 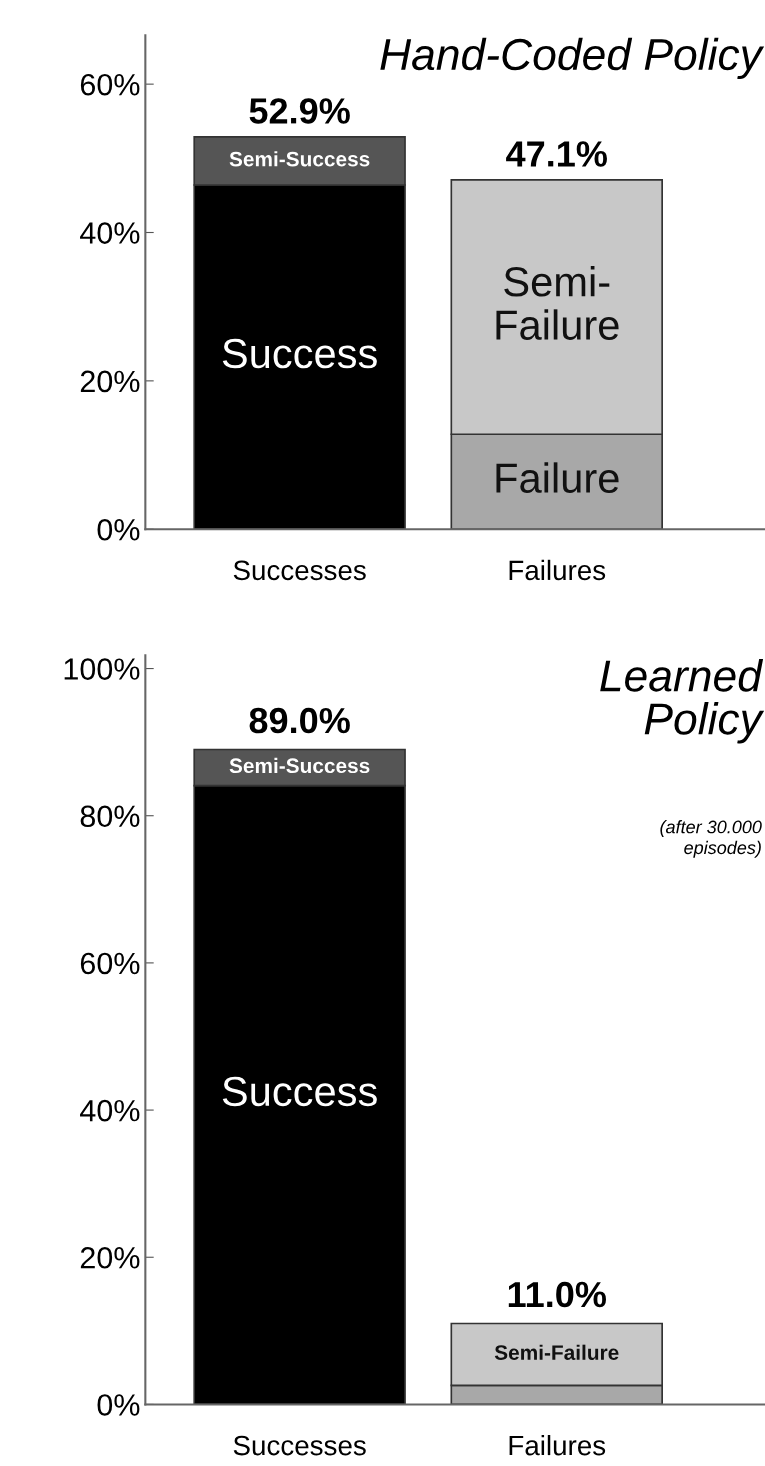 I want to click on total-label: 52.9%, so click(x=299, y=111).